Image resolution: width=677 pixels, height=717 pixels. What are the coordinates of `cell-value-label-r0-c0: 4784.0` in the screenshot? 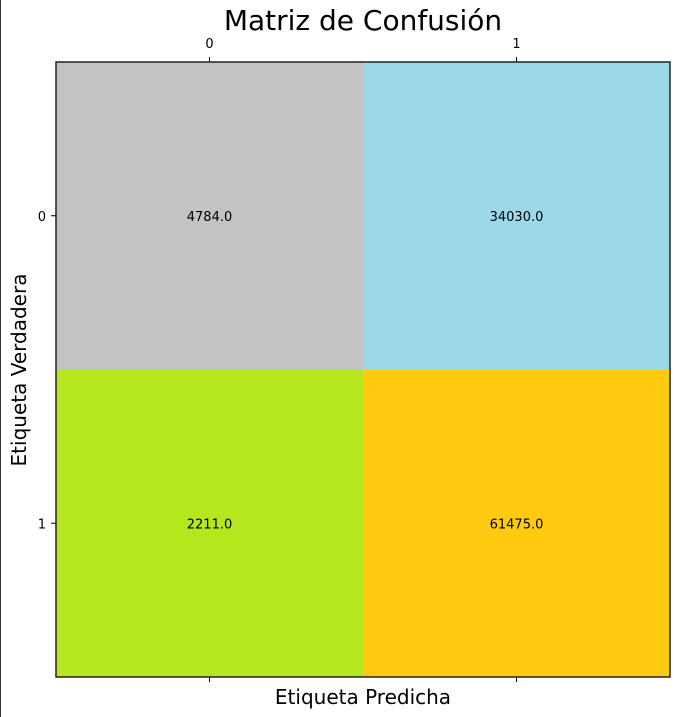 It's located at (210, 217).